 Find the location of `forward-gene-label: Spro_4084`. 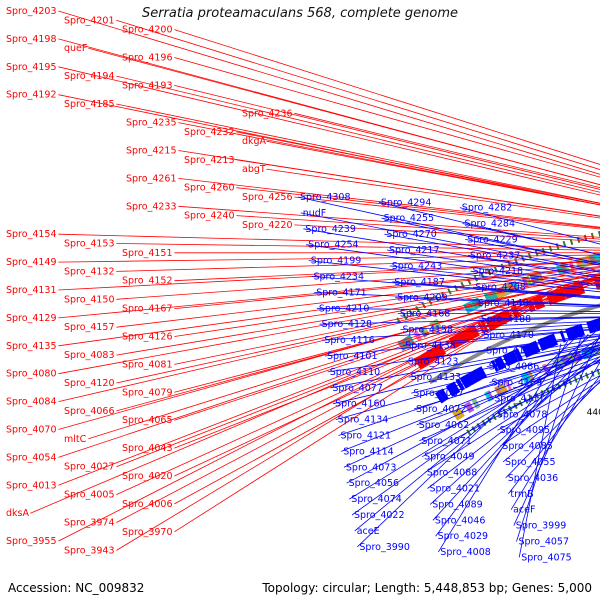

forward-gene-label: Spro_4084 is located at coordinates (31, 402).